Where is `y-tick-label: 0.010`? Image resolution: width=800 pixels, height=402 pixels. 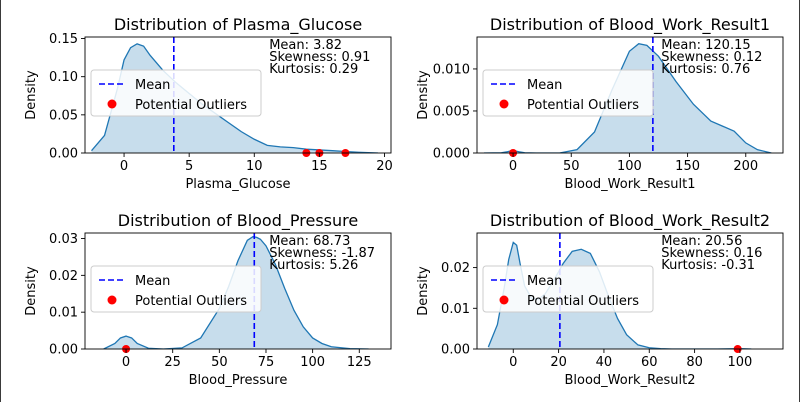
y-tick-label: 0.010 is located at coordinates (451, 69).